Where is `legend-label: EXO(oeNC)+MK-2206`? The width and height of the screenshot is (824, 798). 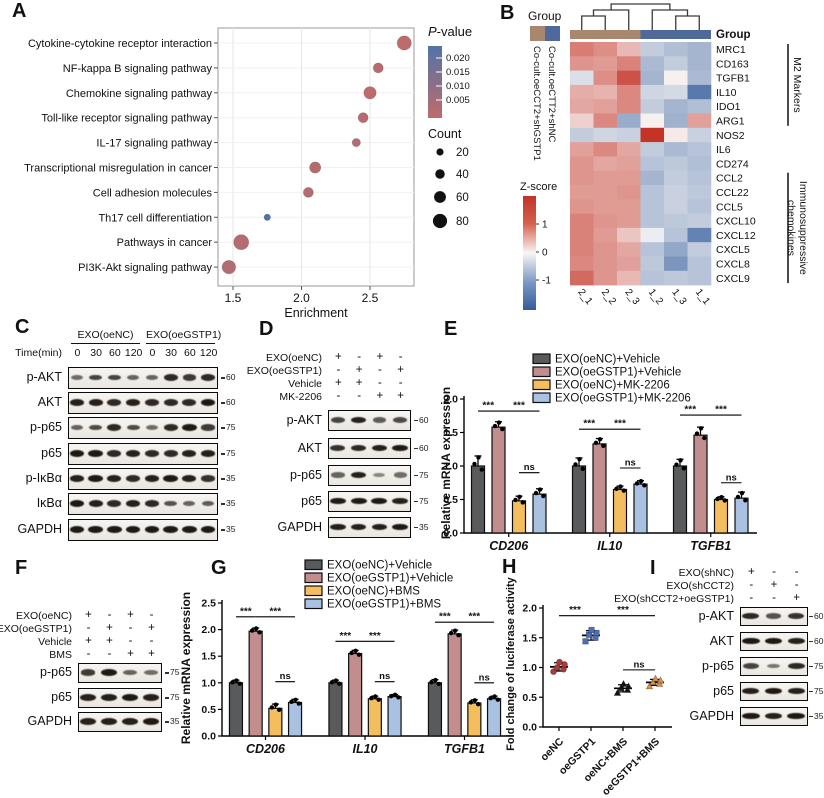
legend-label: EXO(oeNC)+MK-2206 is located at coordinates (612, 386).